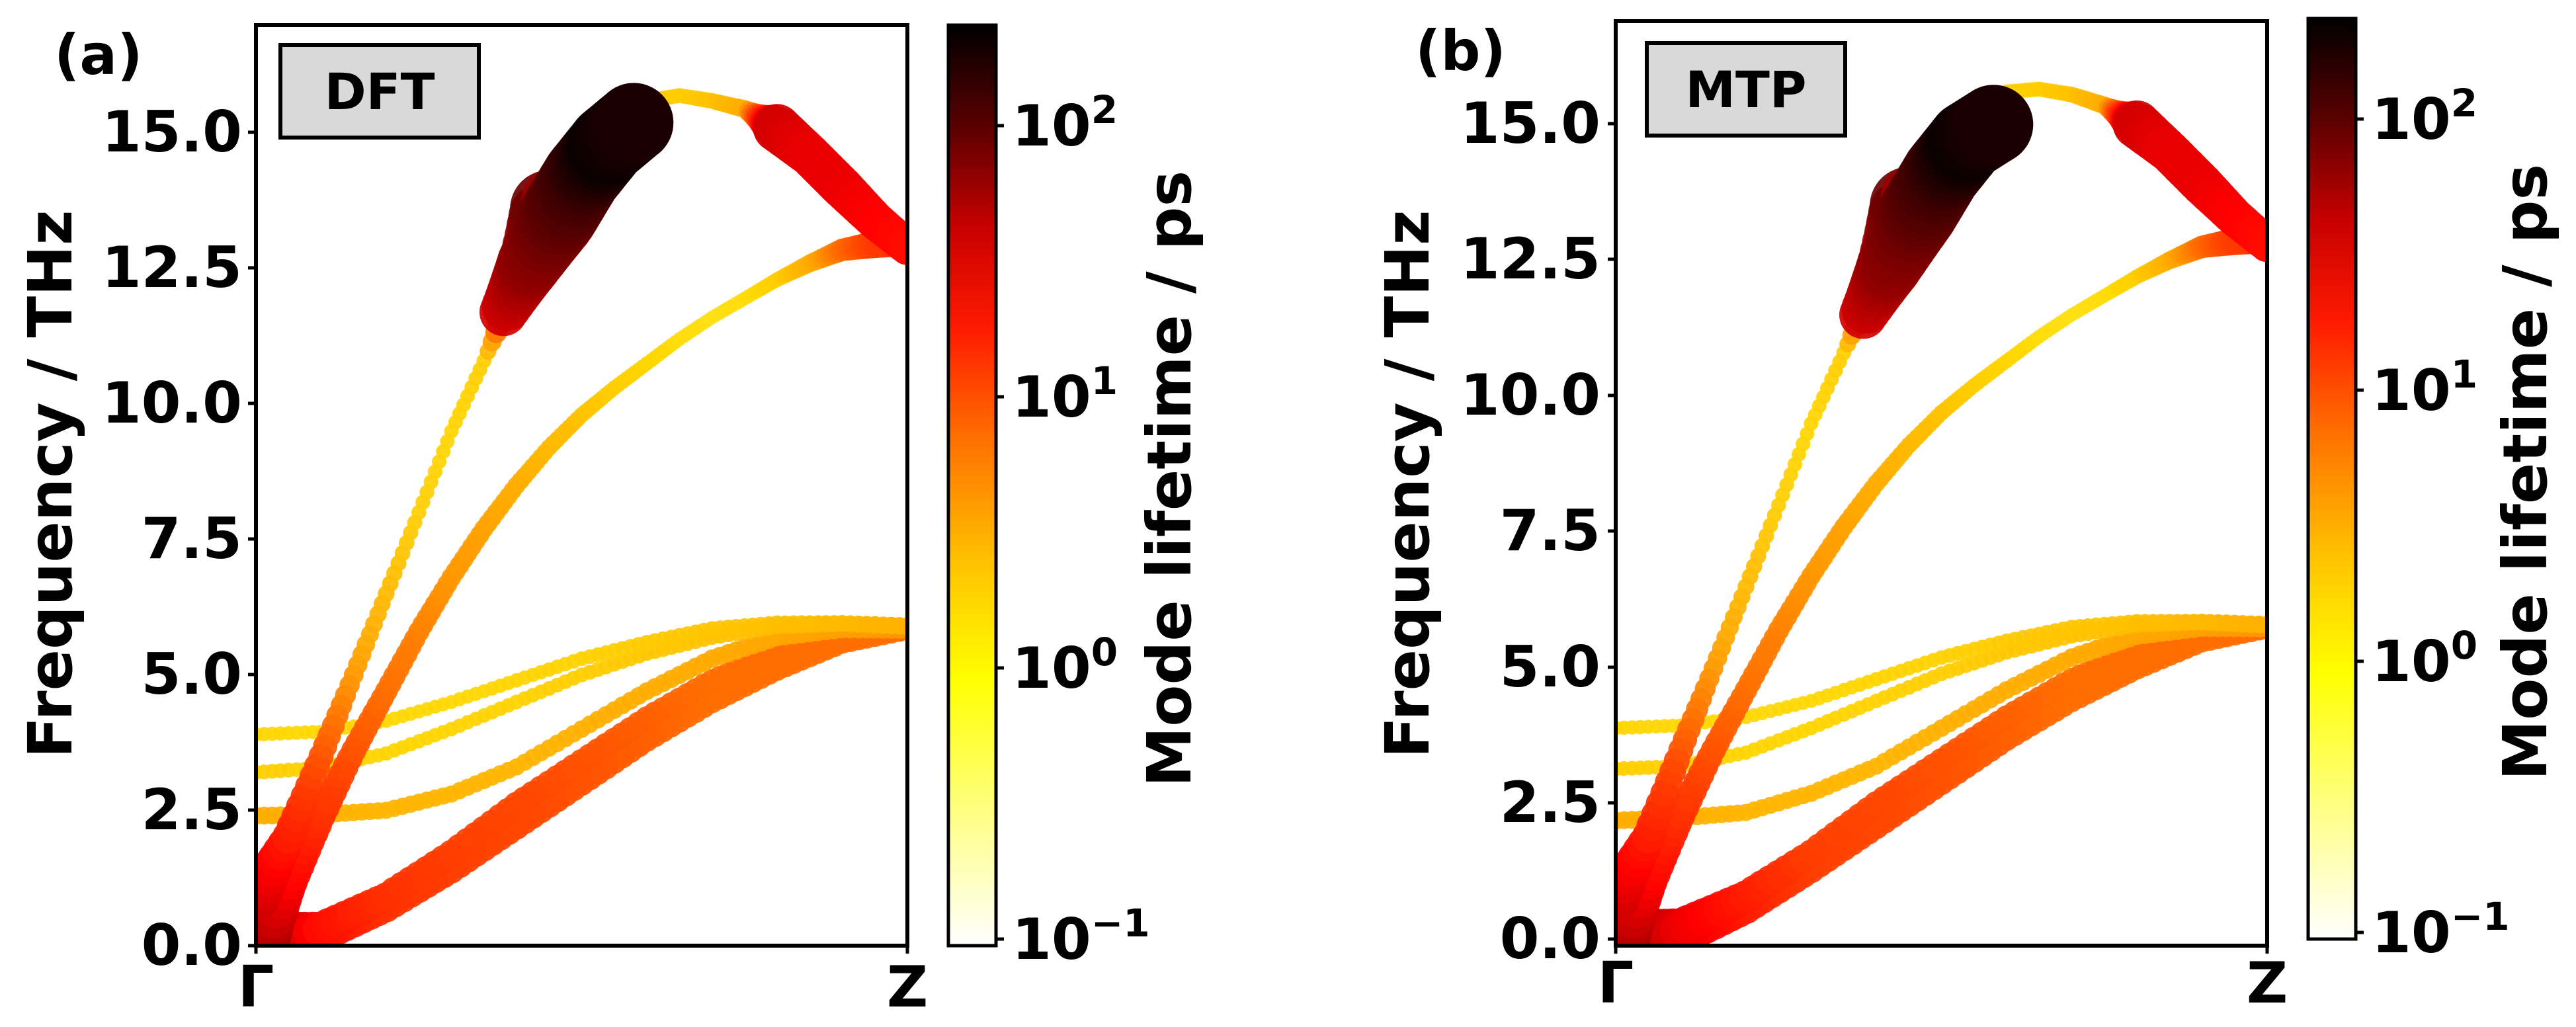 Image resolution: width=2576 pixels, height=1027 pixels. I want to click on panel-label: (b), so click(1460, 51).